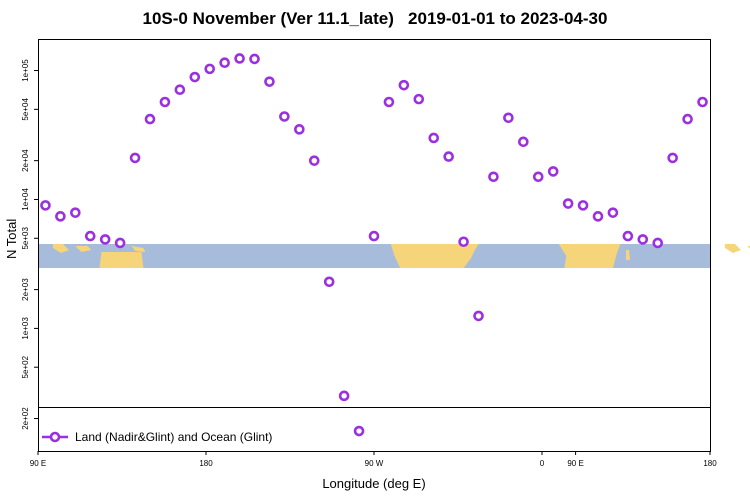  What do you see at coordinates (55, 437) in the screenshot?
I see `legend-marker` at bounding box center [55, 437].